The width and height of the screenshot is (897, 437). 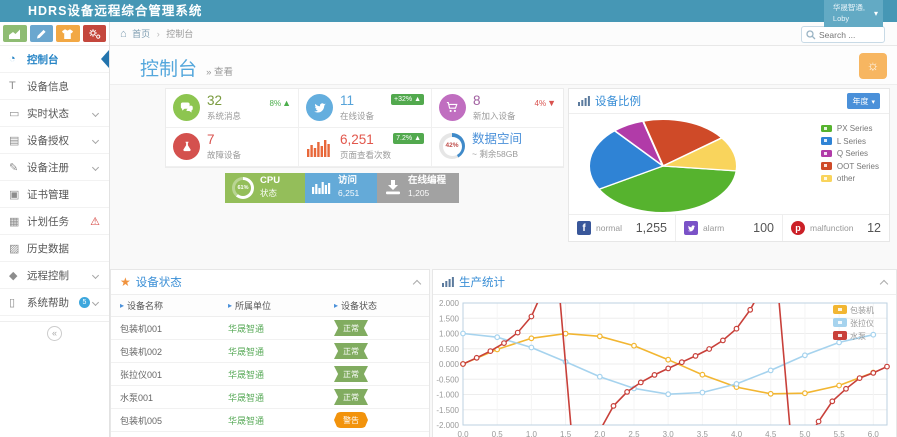 What do you see at coordinates (265, 188) in the screenshot?
I see `cpu-status-block: 61% CPU 状态` at bounding box center [265, 188].